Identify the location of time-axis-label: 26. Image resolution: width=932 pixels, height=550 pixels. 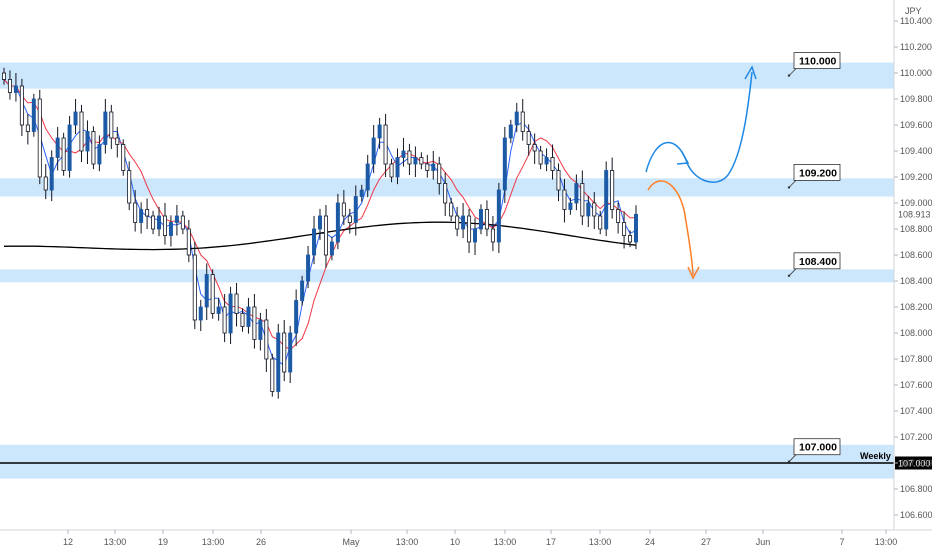
(261, 542).